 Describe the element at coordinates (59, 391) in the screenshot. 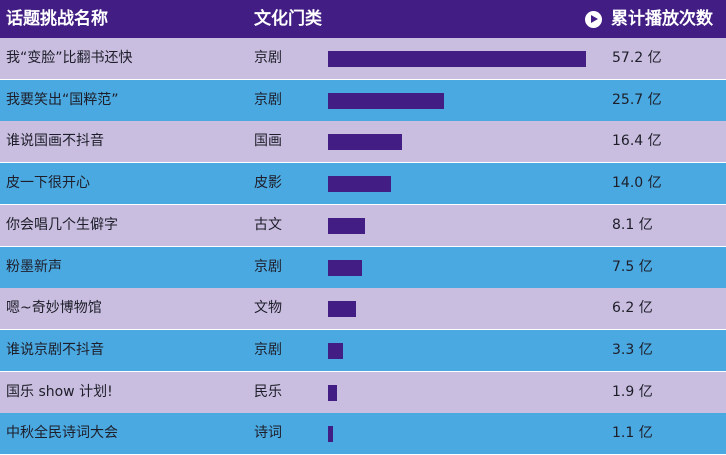

I see `topic-name: 国乐 show 计划!` at that location.